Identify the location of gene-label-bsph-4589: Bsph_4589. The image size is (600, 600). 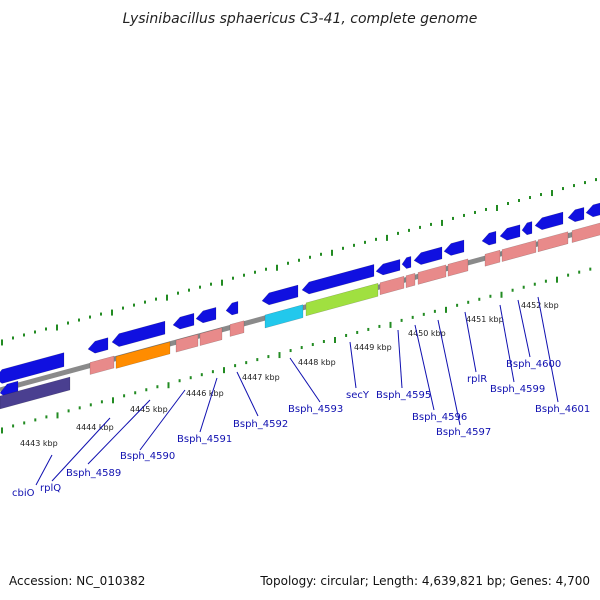
(93, 473).